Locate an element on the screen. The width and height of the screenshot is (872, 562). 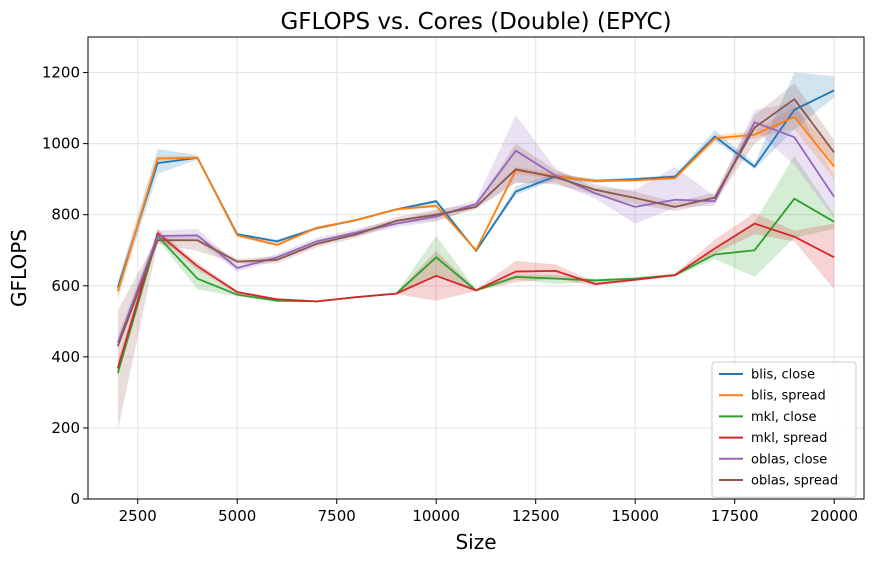
y-tick-label: 1200 is located at coordinates (61, 73).